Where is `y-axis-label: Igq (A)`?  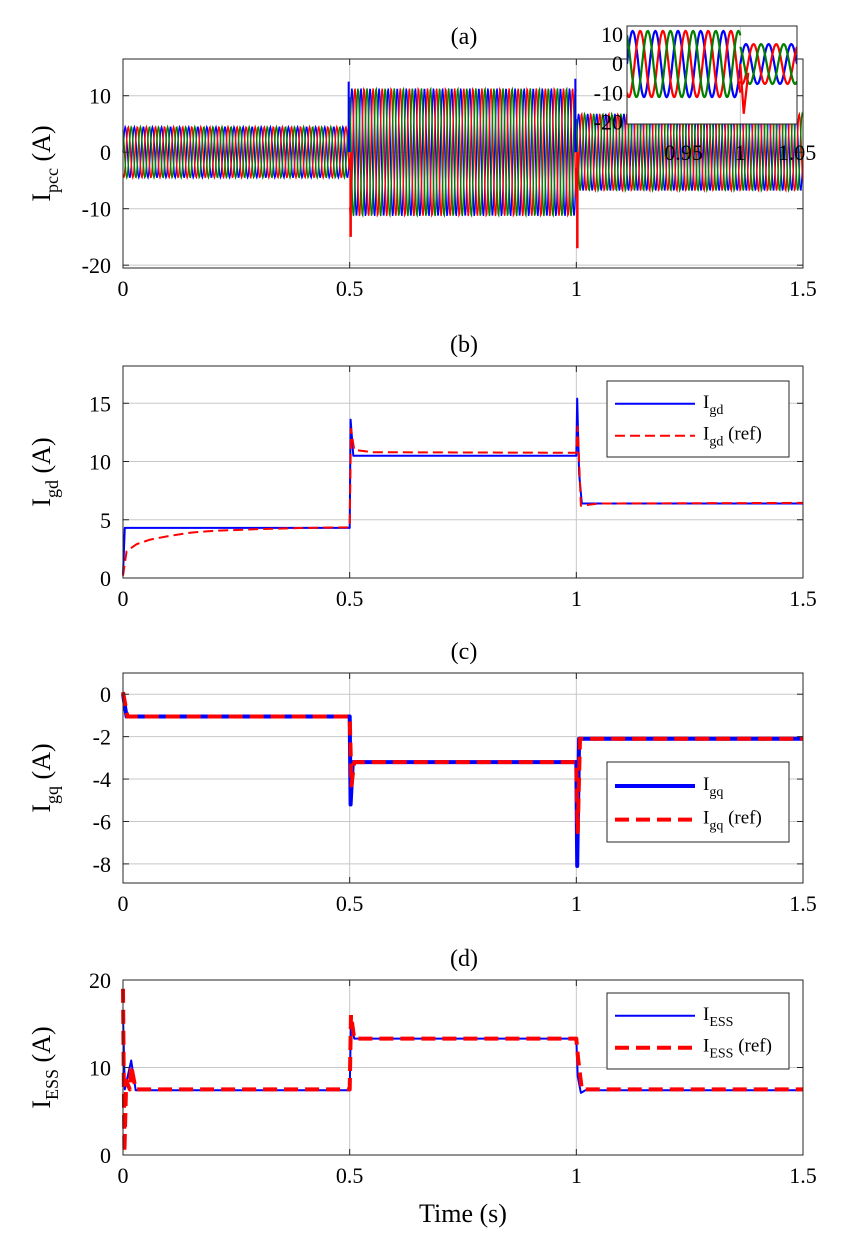
y-axis-label: Igq (A) is located at coordinates (44, 777).